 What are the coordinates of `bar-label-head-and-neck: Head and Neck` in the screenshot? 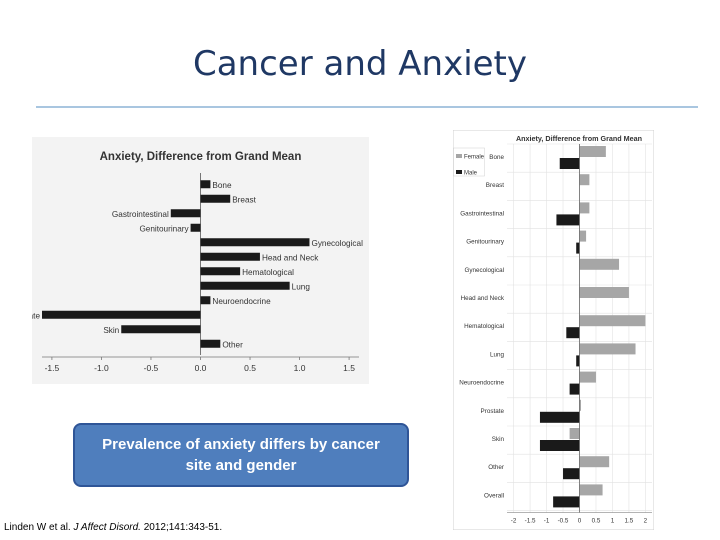 It's located at (290, 257).